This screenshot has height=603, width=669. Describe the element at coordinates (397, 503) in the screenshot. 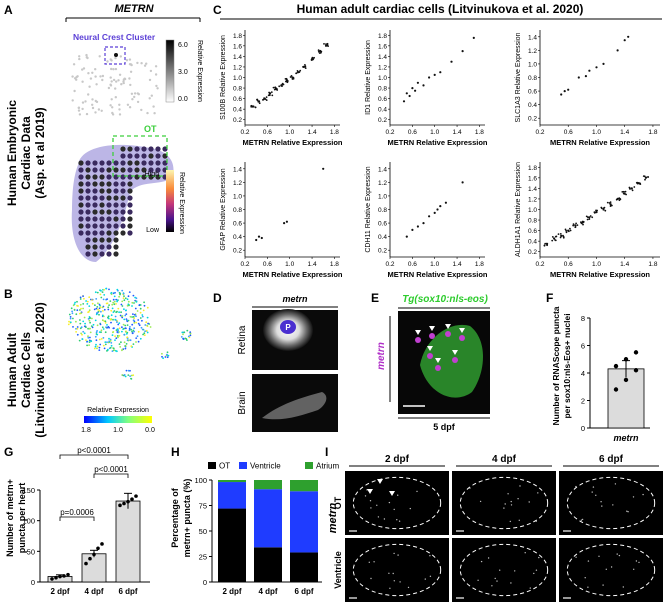

I see `i-outline` at that location.